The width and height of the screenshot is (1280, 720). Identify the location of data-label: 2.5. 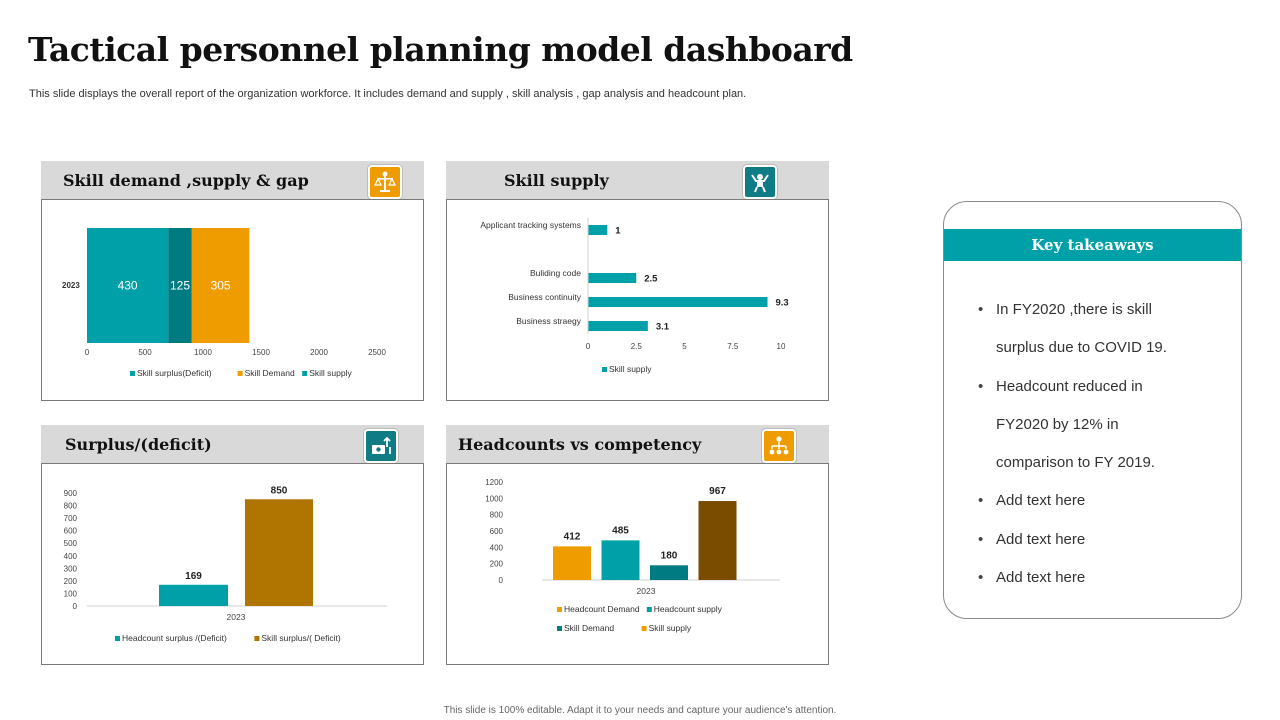
(651, 279).